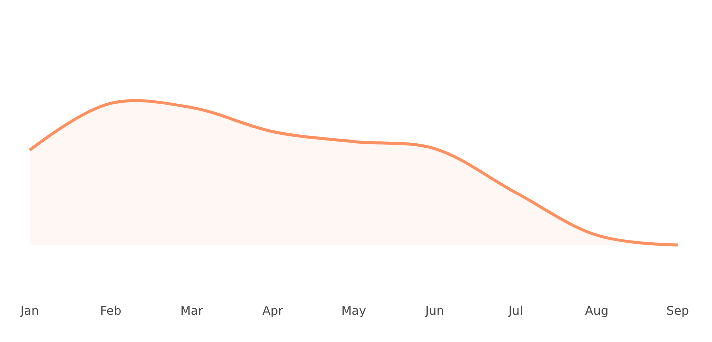 The height and width of the screenshot is (342, 712). I want to click on x-tick-label: Mar, so click(192, 311).